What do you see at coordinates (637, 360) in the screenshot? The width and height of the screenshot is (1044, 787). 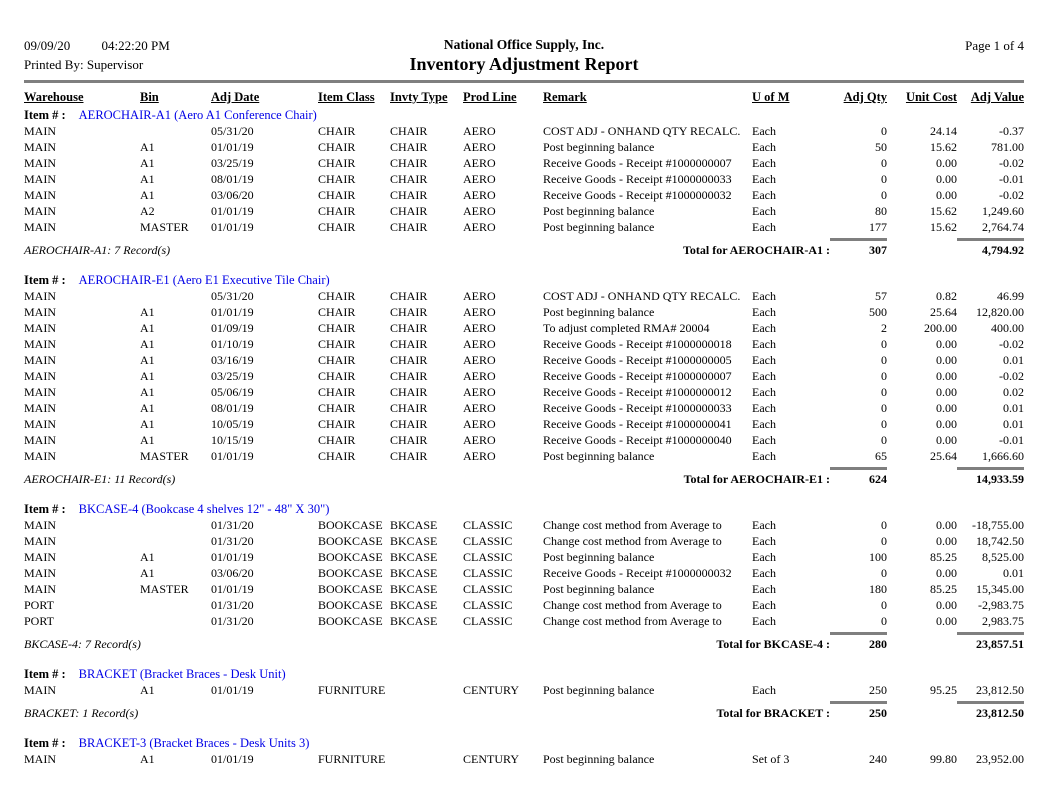 I see `cell-remark: Receive Goods - Receipt #1000000005` at bounding box center [637, 360].